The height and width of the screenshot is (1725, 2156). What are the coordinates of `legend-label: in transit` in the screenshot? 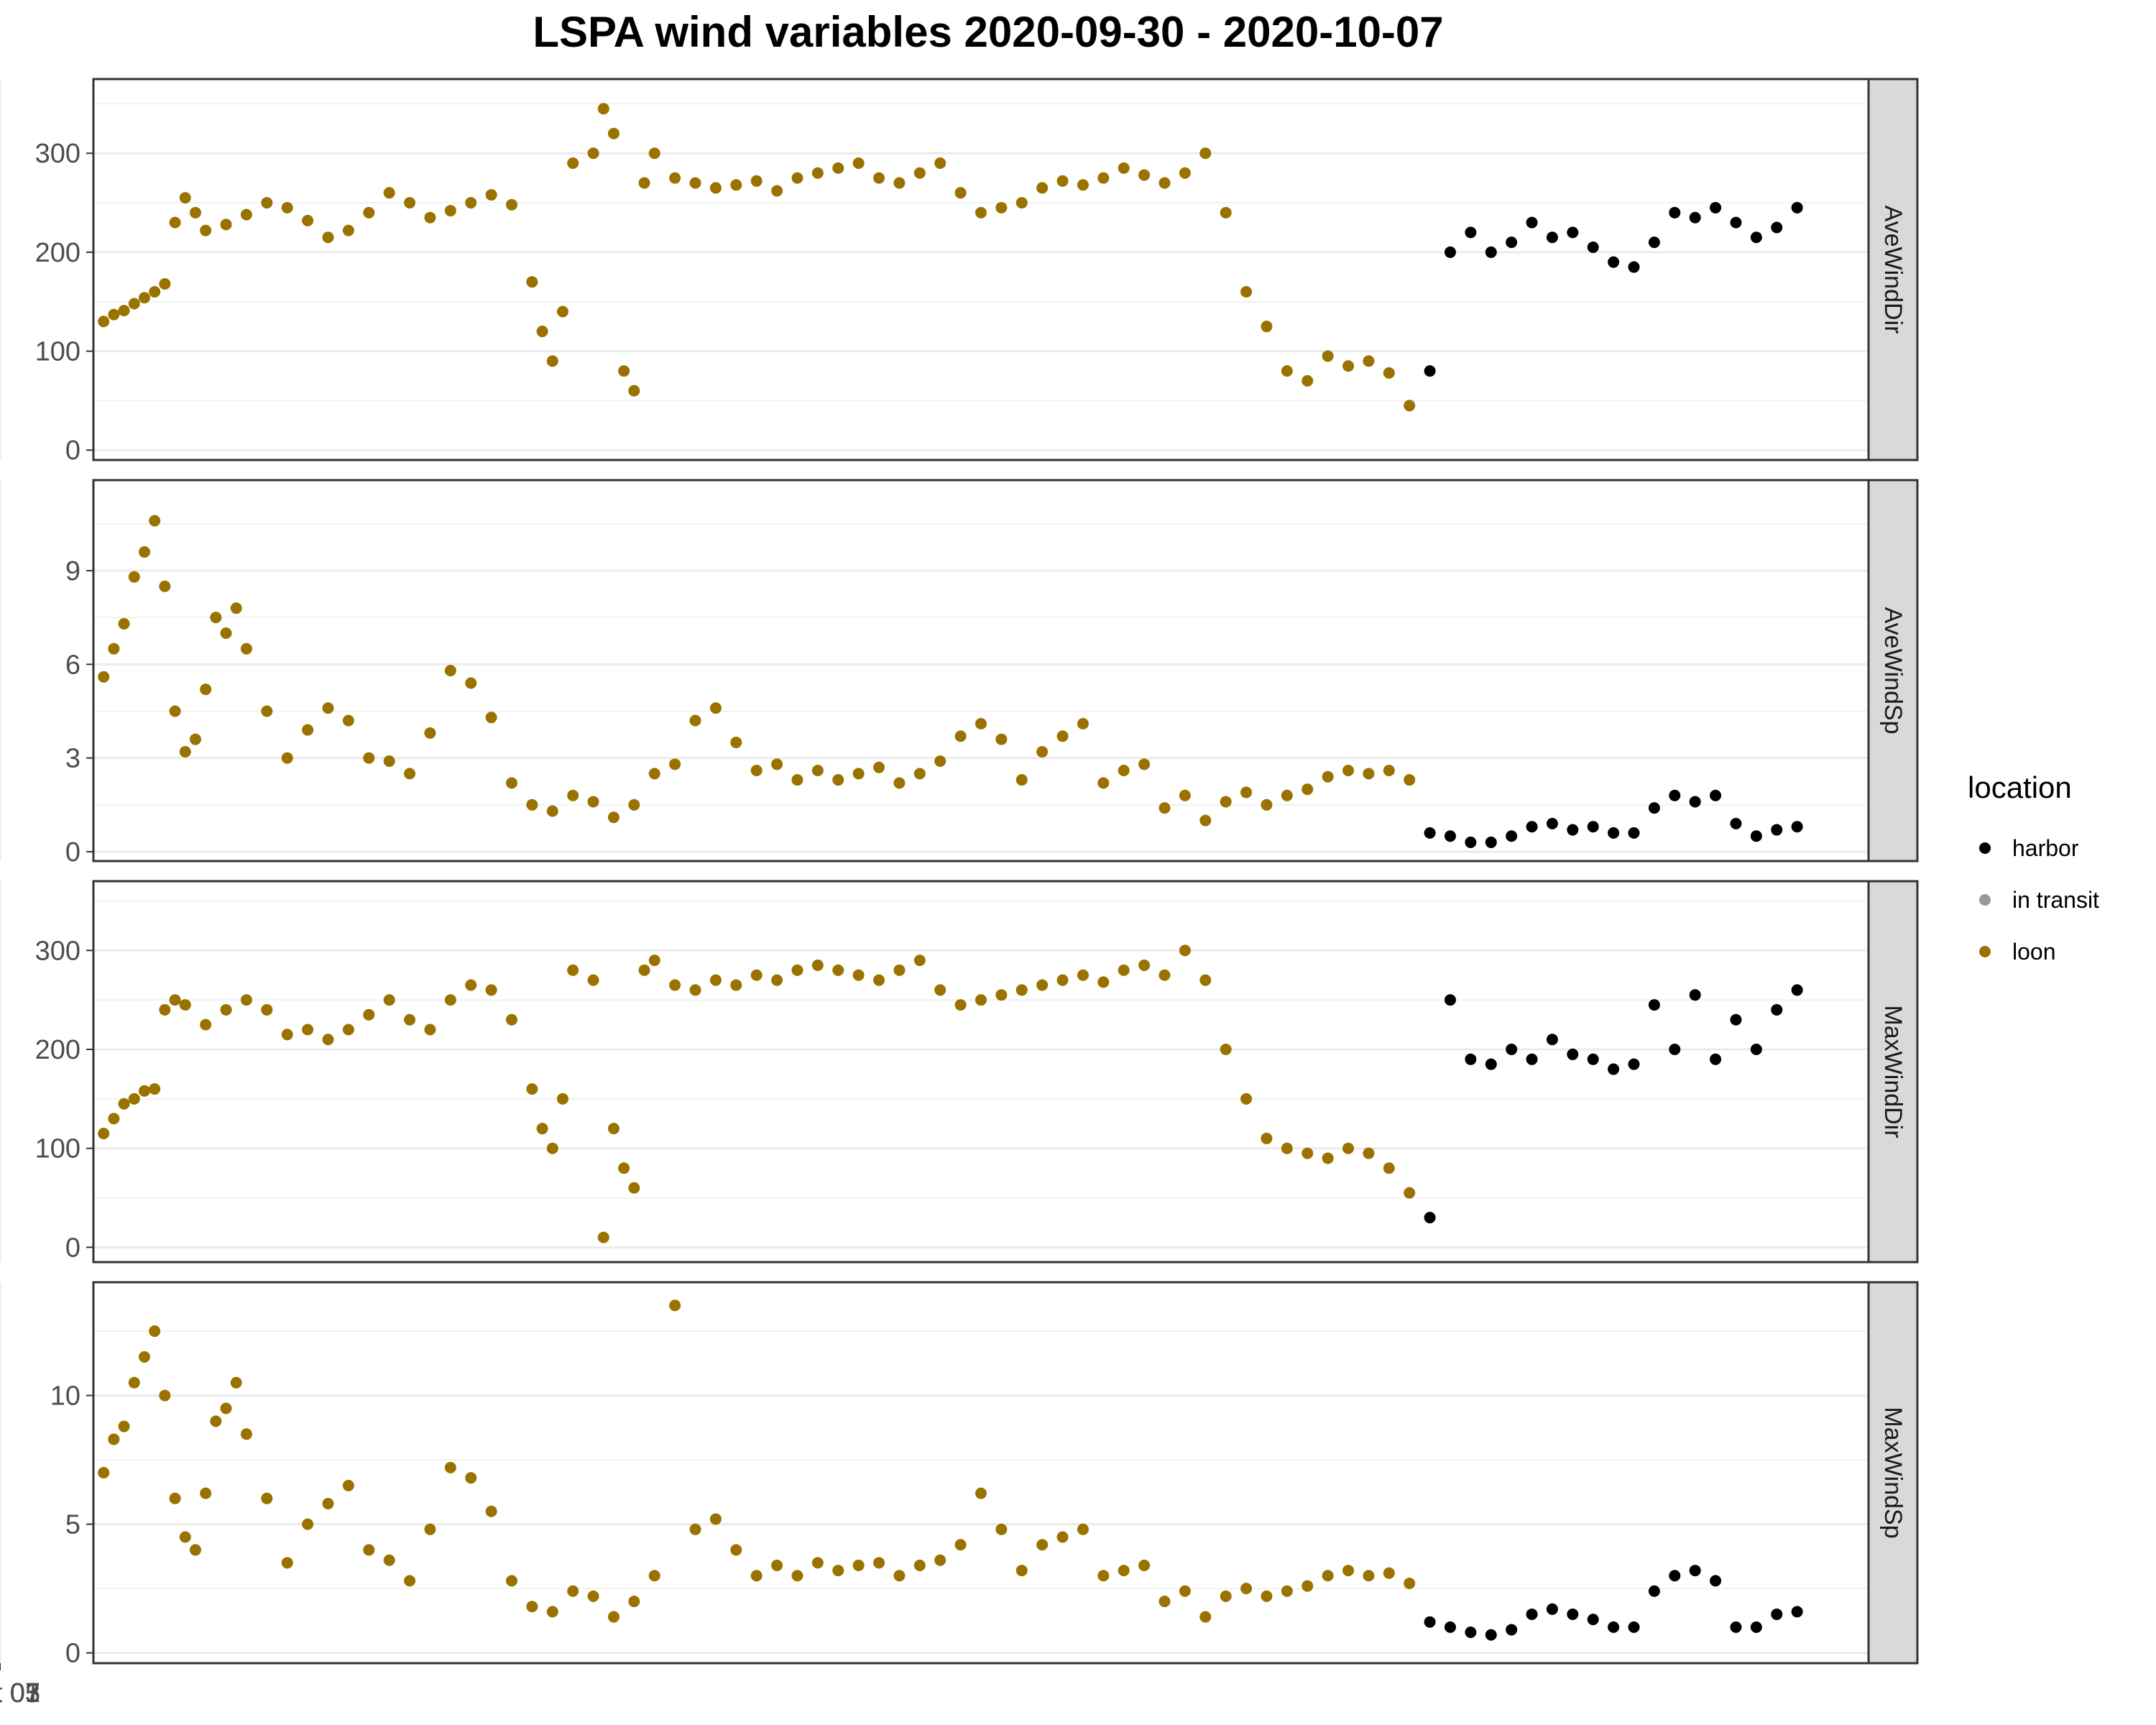 It's located at (2055, 900).